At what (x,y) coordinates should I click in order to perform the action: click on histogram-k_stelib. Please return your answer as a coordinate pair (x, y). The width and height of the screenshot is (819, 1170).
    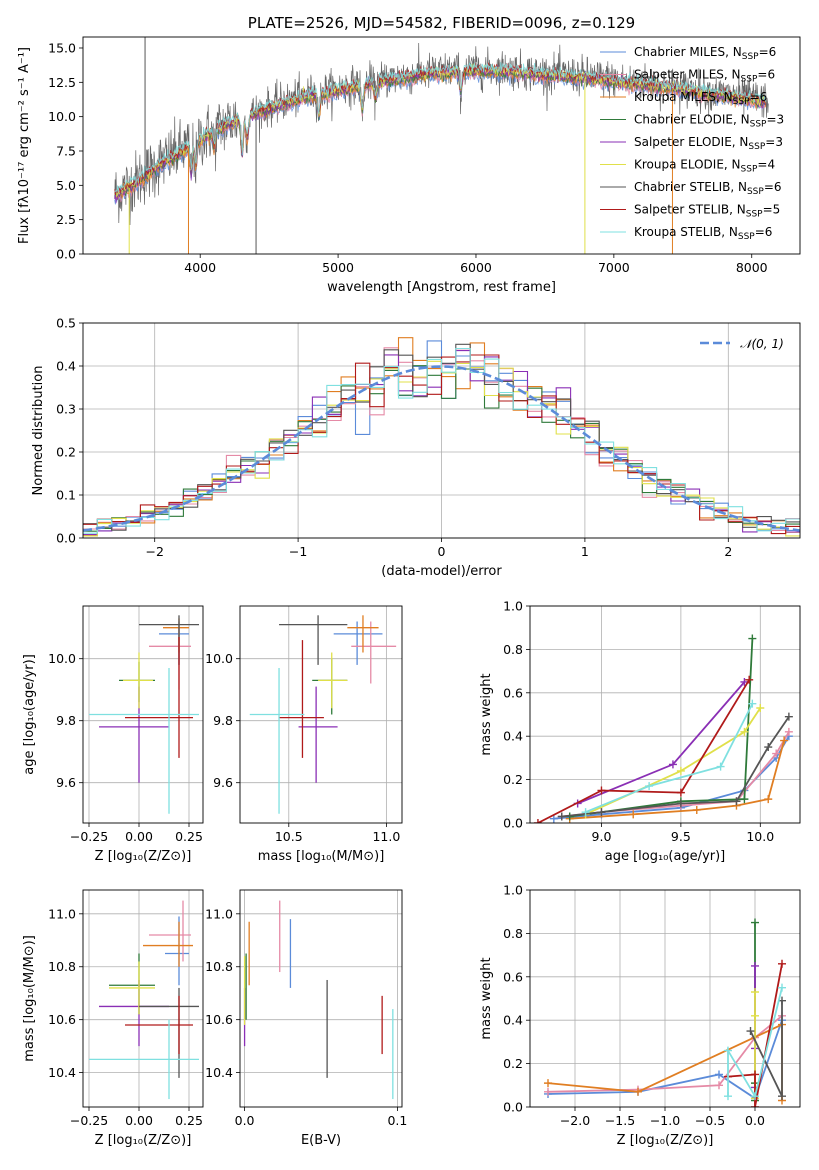
    Looking at the image, I should click on (441, 440).